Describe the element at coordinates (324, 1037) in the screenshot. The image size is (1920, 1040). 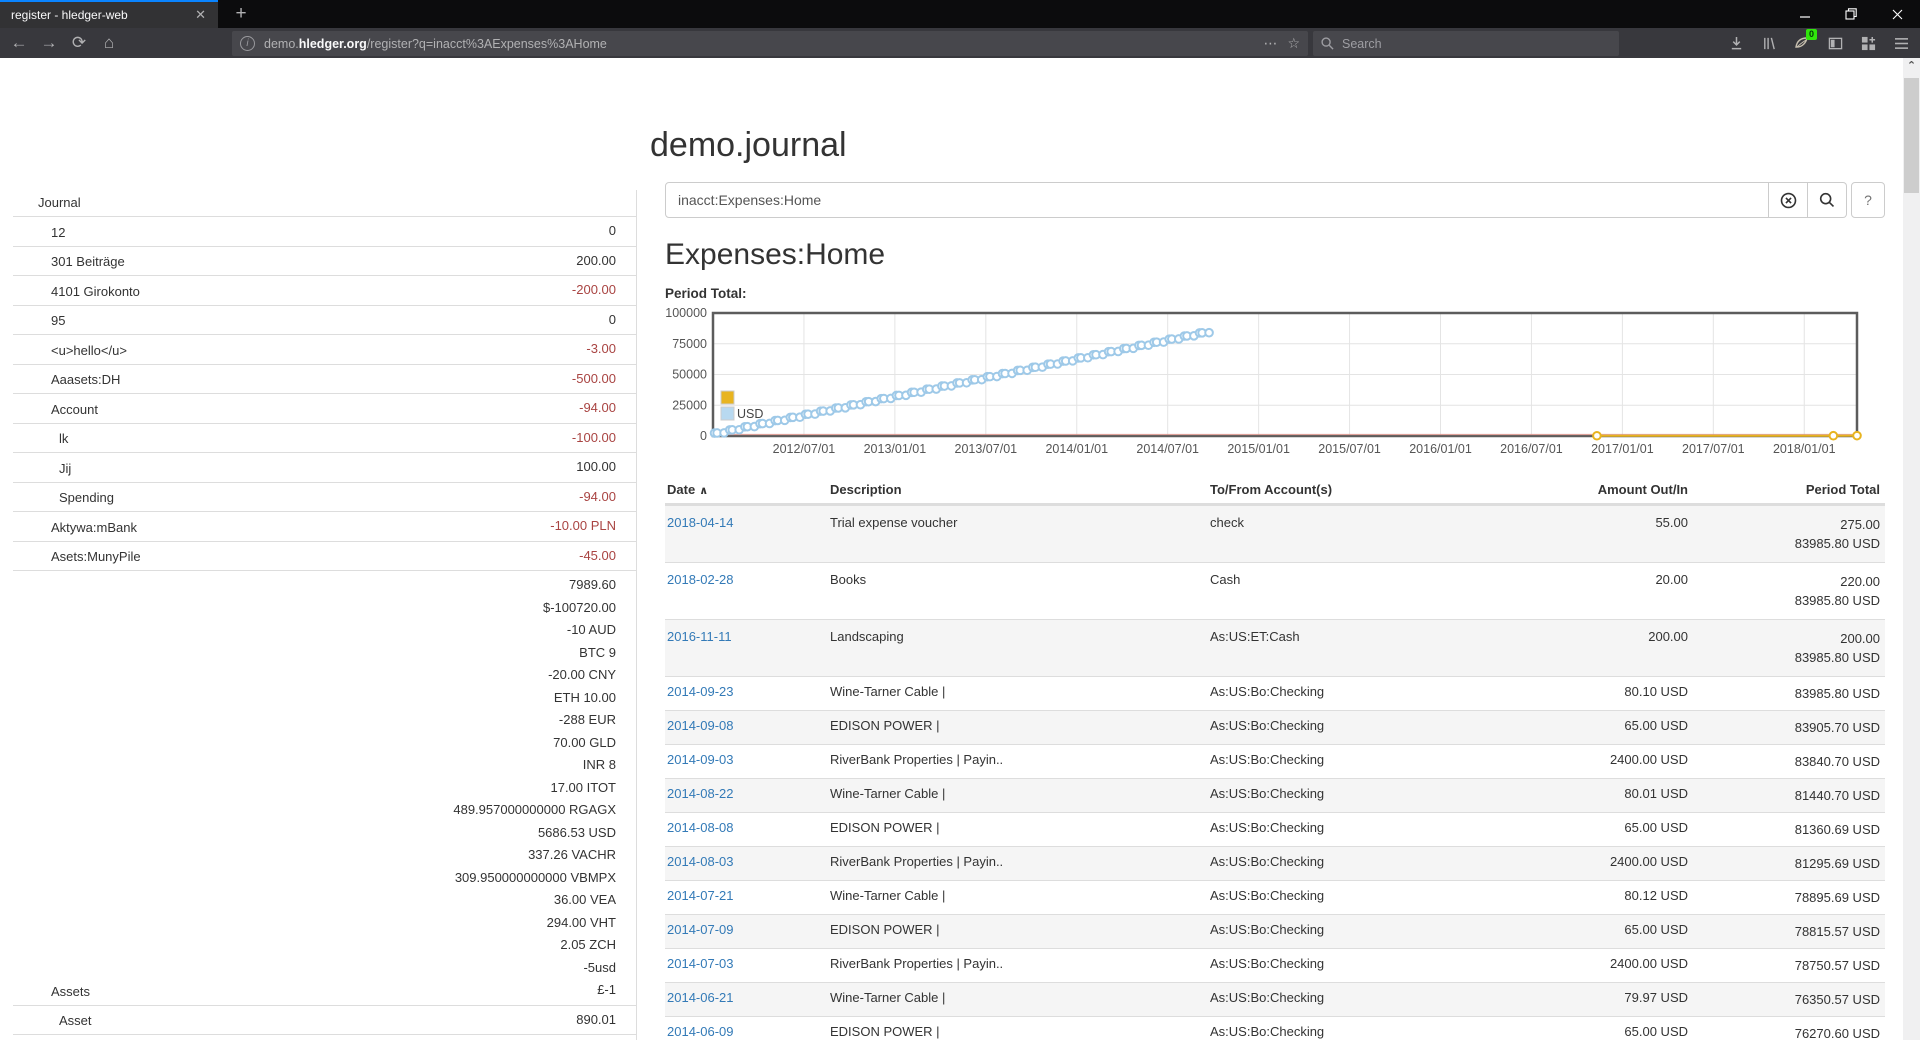
I see `sidebar-account-row: Cash685.50$-15.00-10 AUD-30.00 USD` at that location.